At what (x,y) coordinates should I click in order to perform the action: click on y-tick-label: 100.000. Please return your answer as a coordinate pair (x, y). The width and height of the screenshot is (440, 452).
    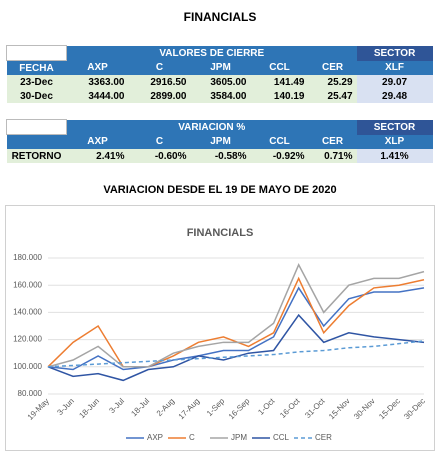
    Looking at the image, I should click on (27, 366).